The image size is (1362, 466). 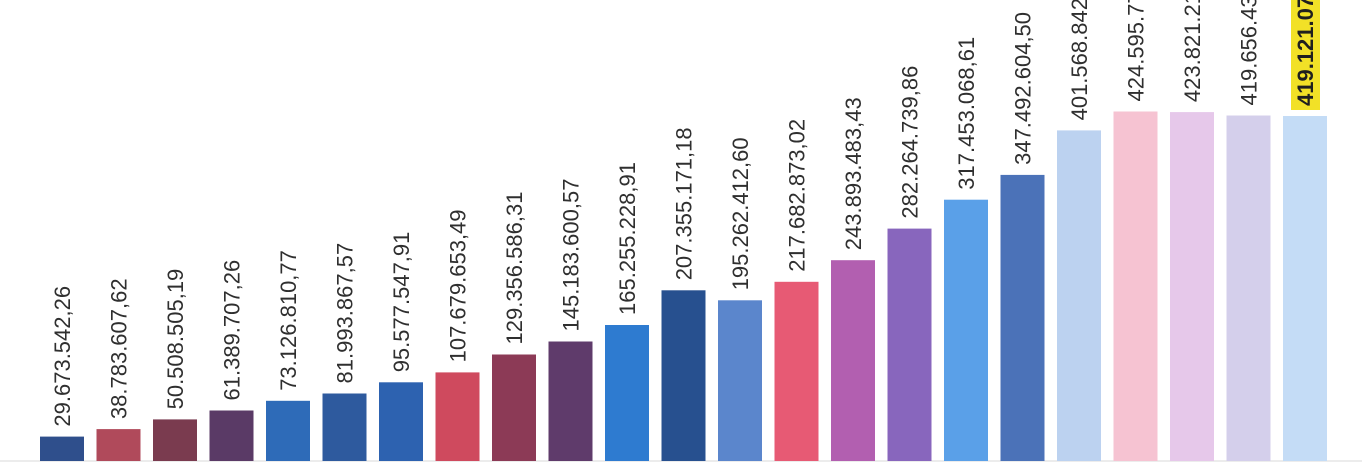 I want to click on highlighted-value-label: 419.121.077,83, so click(x=1305, y=53).